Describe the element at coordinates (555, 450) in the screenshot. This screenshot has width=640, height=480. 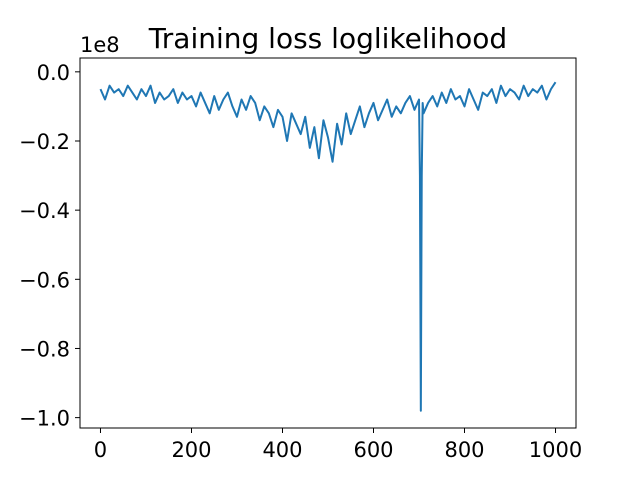
I see `x-tick-label: 1000` at that location.